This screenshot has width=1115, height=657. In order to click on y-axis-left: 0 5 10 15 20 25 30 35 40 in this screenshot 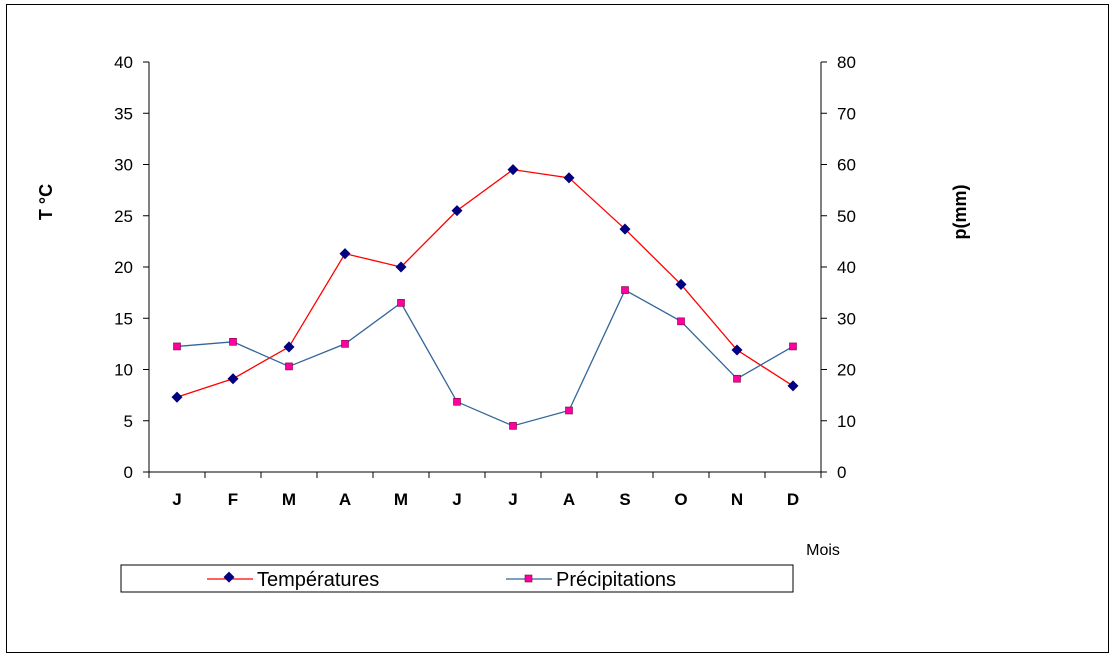, I will do `click(131, 267)`.